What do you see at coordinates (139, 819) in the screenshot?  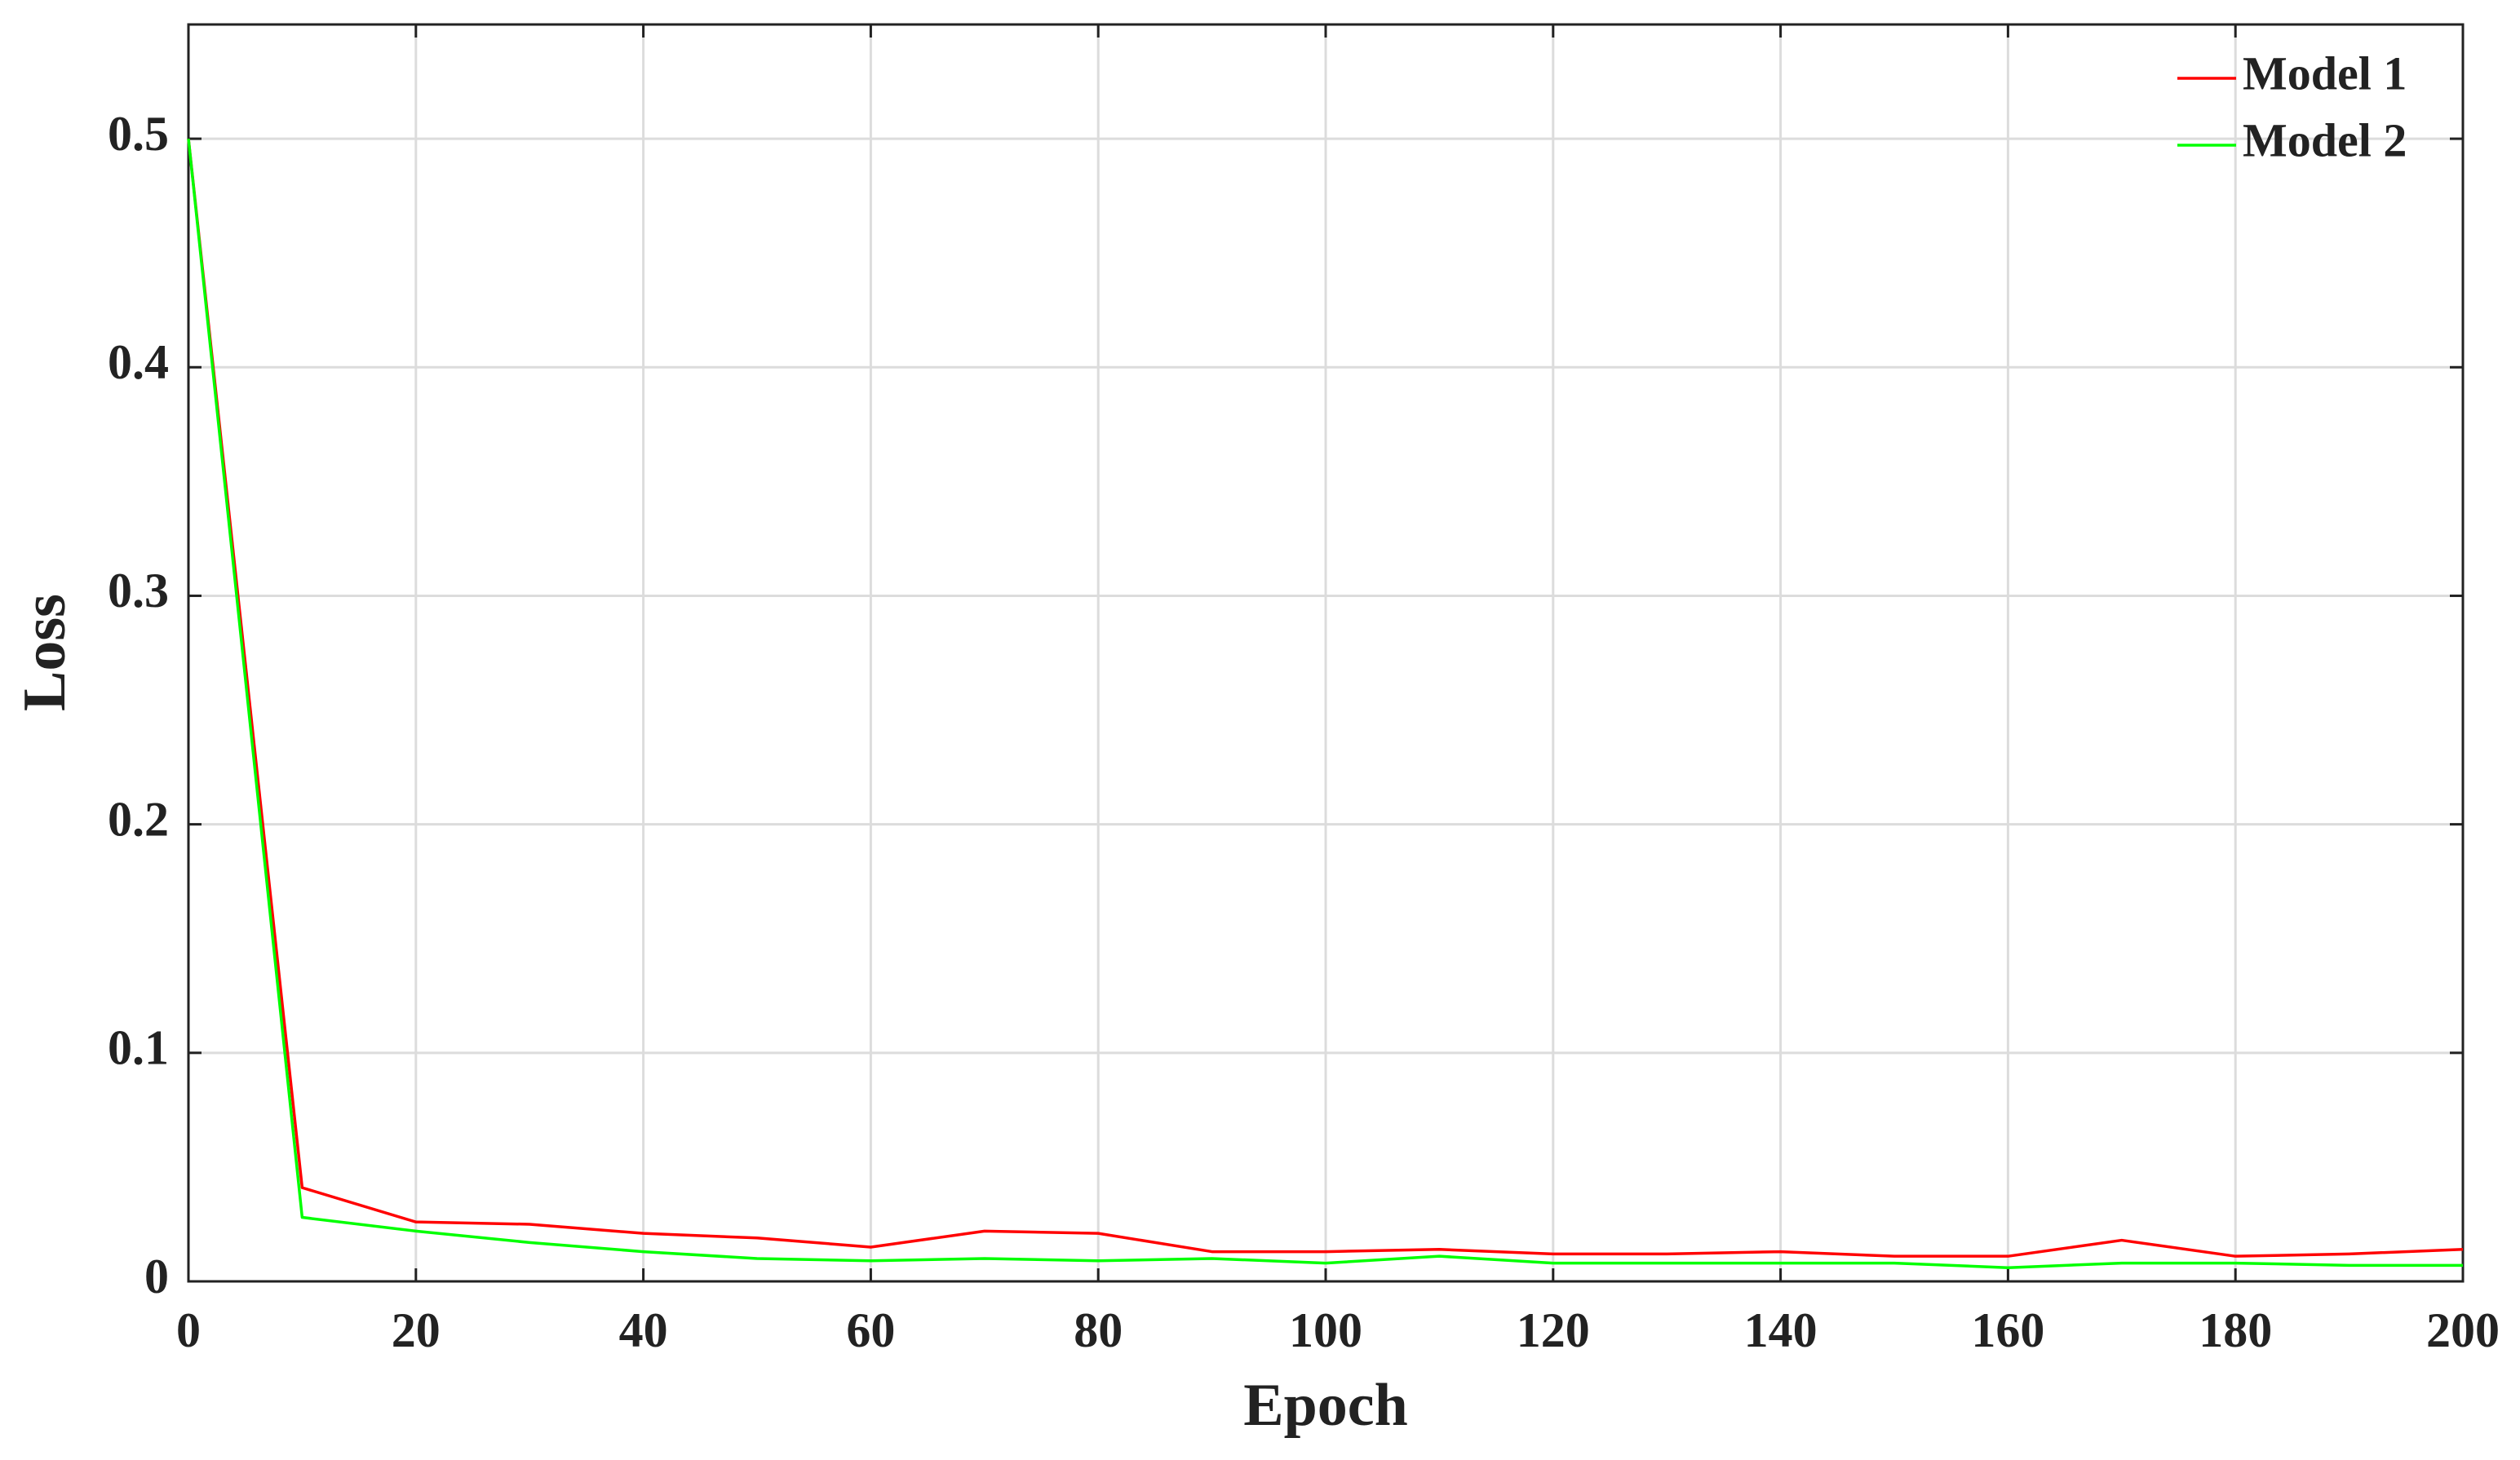 I see `y-tick-label: 0.2` at bounding box center [139, 819].